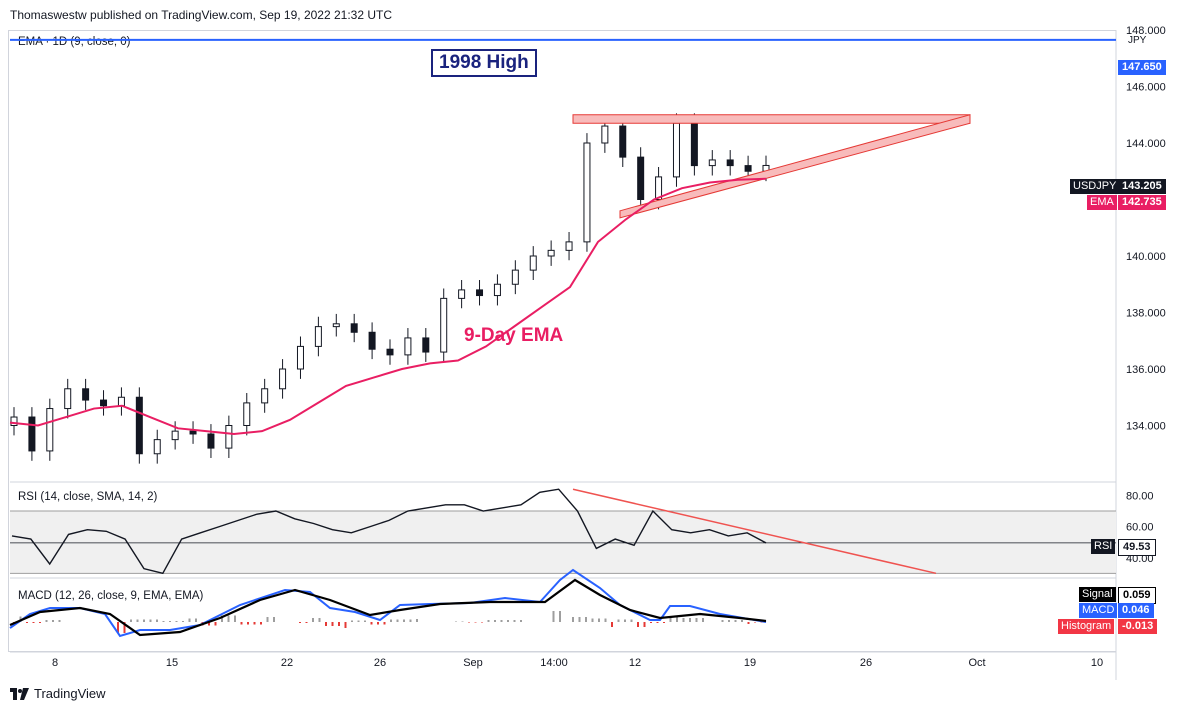 The image size is (1187, 713). I want to click on ema-price-tag: 142.735, so click(1142, 202).